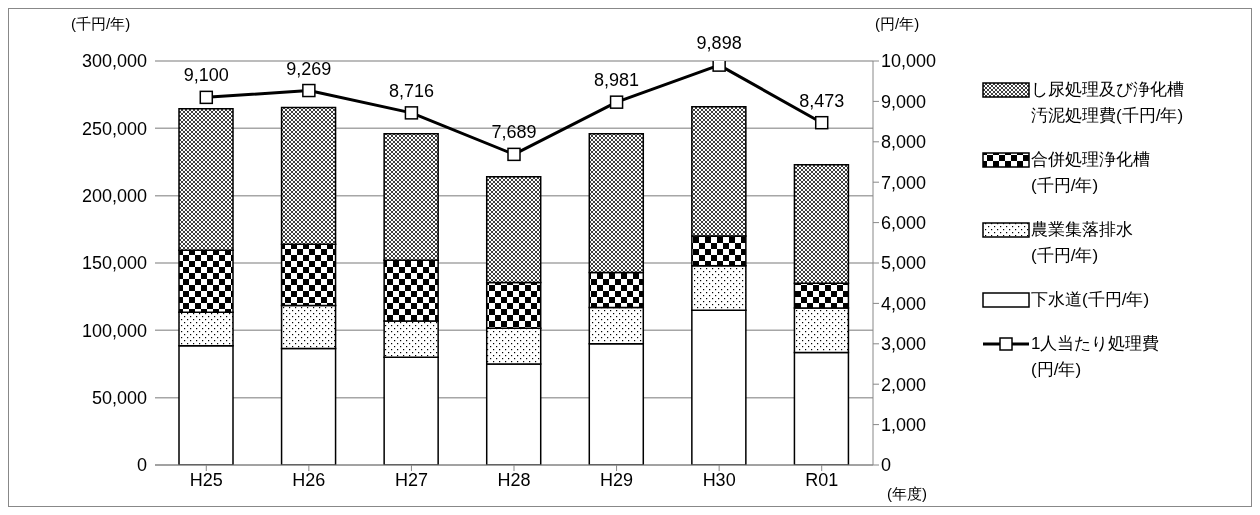 Image resolution: width=1260 pixels, height=515 pixels. I want to click on legend-label: 下水道(千円/年), so click(1091, 300).